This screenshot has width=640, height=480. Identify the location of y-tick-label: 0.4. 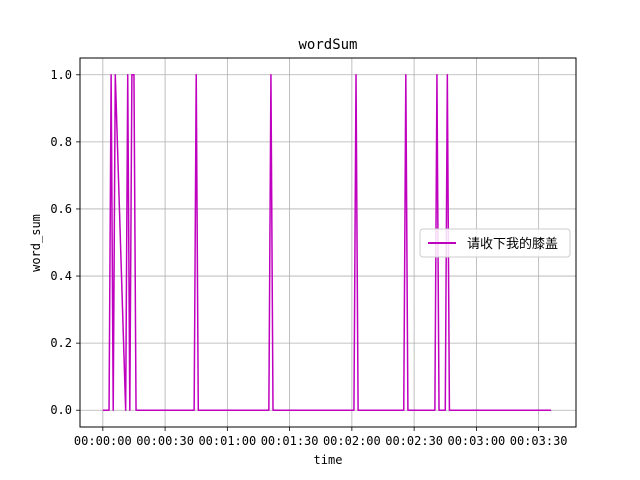
(61, 276).